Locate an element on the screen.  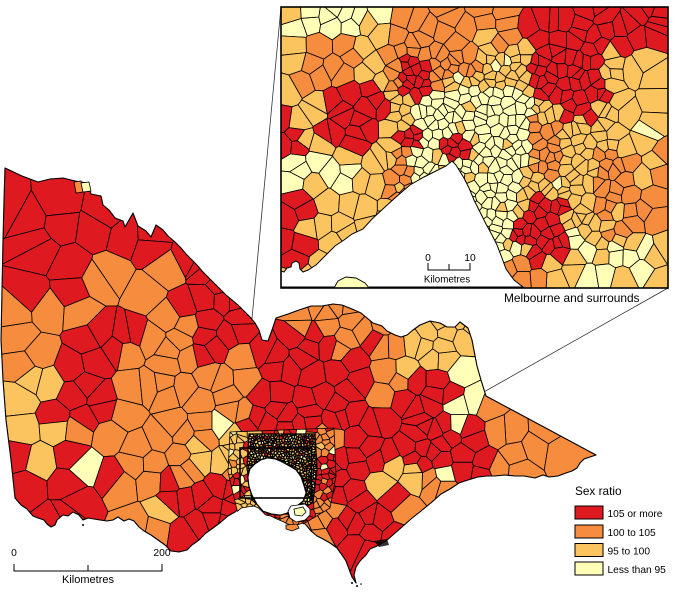
svg-text: 105 or more is located at coordinates (635, 514).